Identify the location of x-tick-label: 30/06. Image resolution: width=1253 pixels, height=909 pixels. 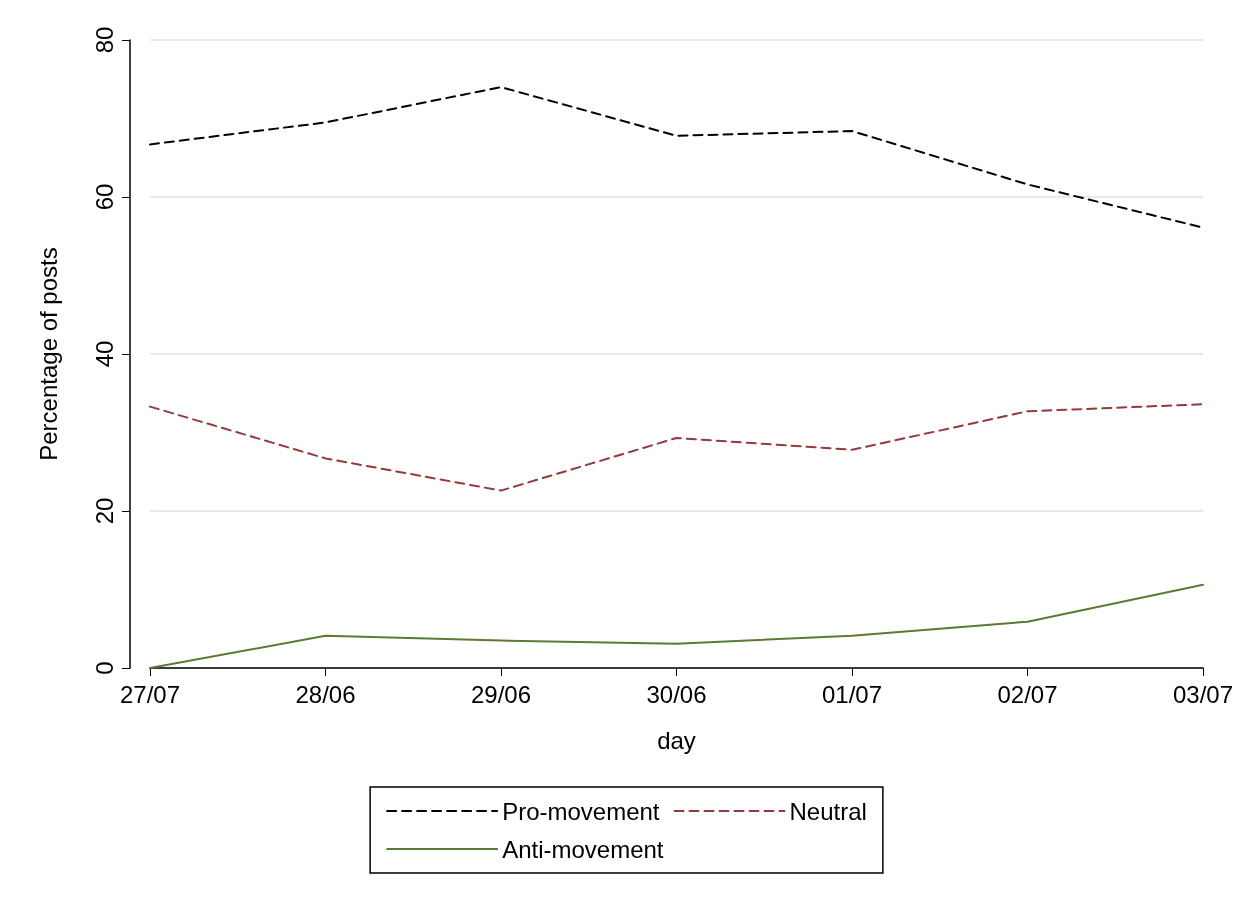
(676, 694).